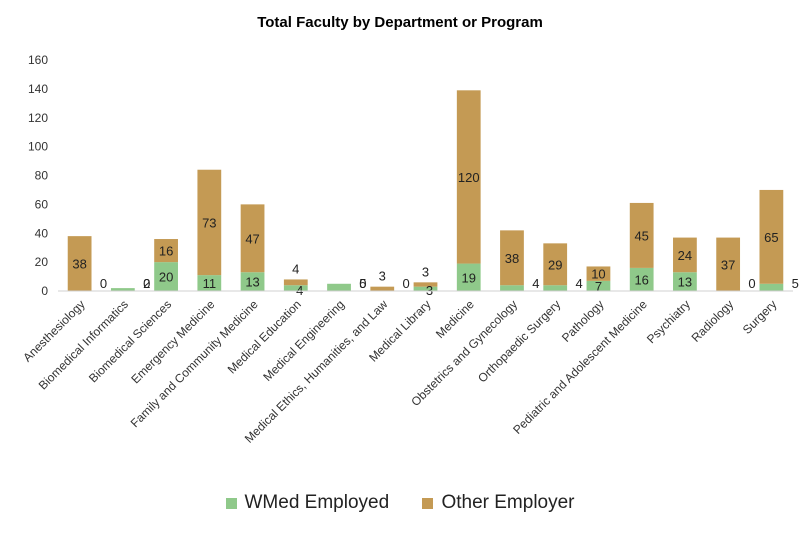 The width and height of the screenshot is (800, 536). Describe the element at coordinates (455, 319) in the screenshot. I see `x-tick-label: Medicine` at that location.